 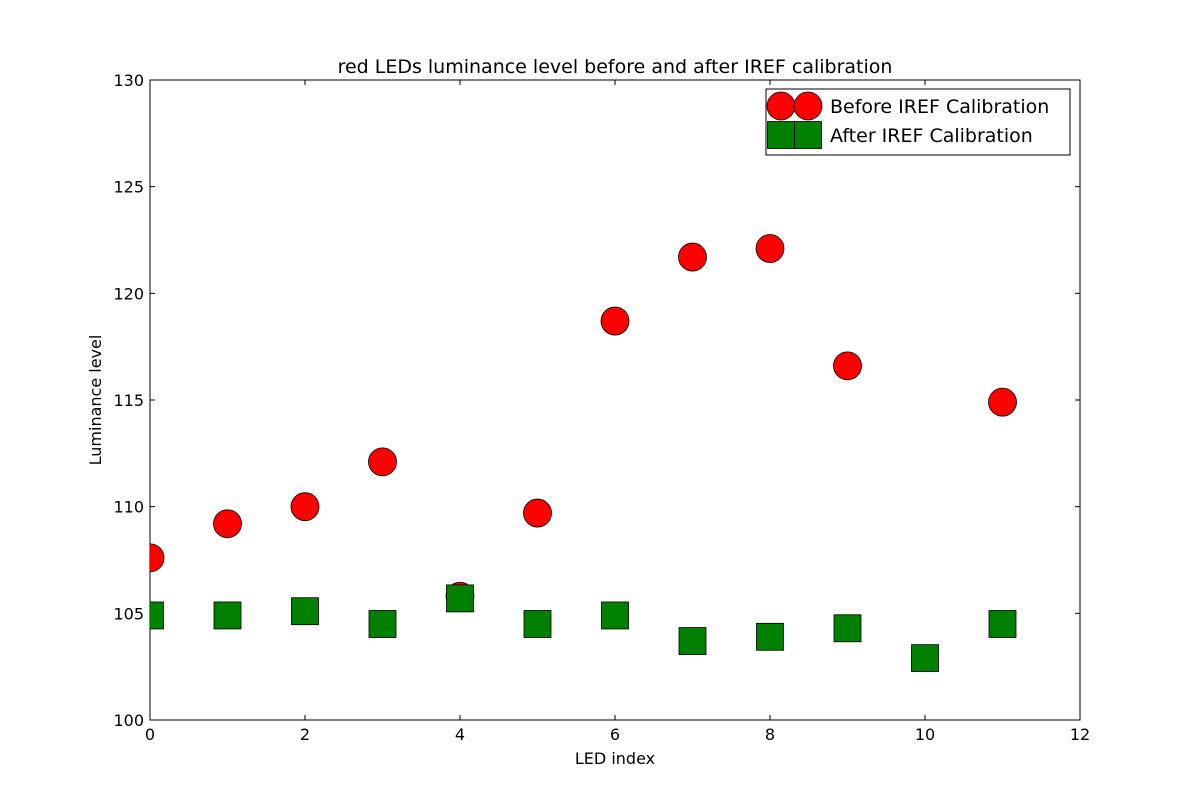 What do you see at coordinates (770, 734) in the screenshot?
I see `x-tick-label: 8` at bounding box center [770, 734].